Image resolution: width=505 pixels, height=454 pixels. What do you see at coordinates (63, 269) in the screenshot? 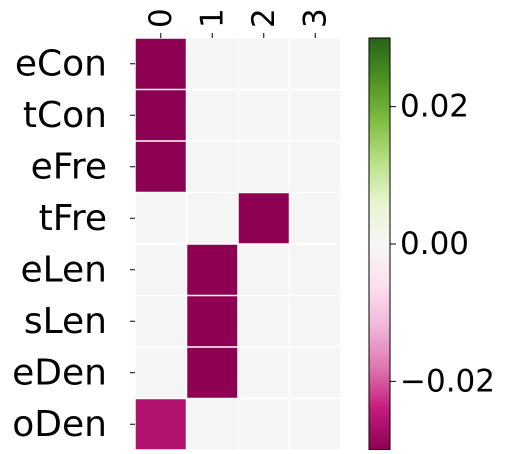
I see `y-tick-label: eLen` at bounding box center [63, 269].